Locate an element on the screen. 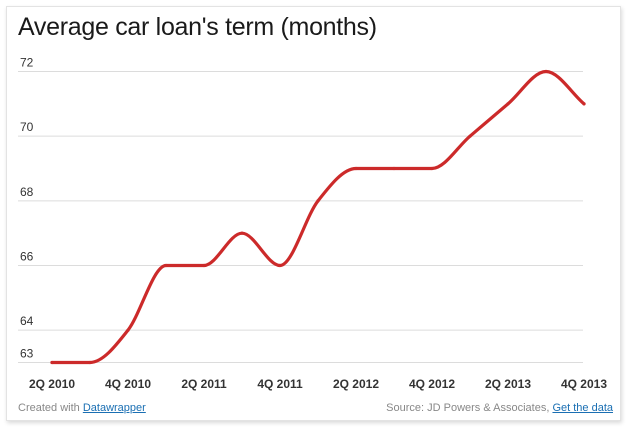 This screenshot has height=428, width=629. source-label: Source: JD Powers & Associates, is located at coordinates (468, 408).